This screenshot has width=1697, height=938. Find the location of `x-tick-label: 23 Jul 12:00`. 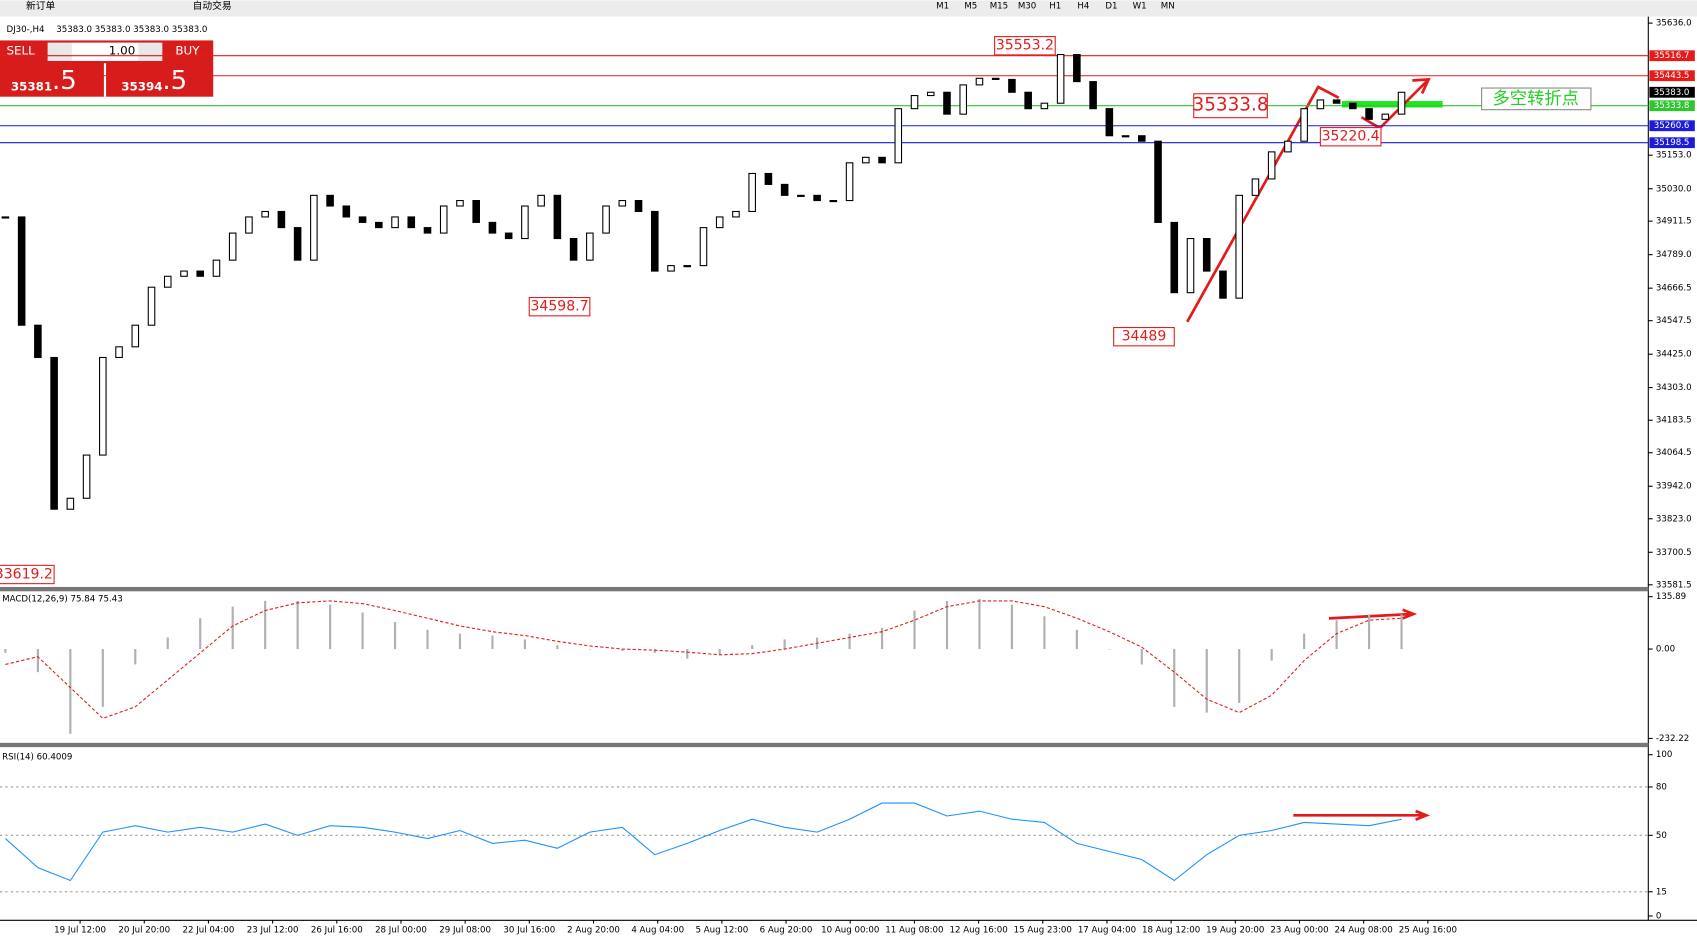

x-tick-label: 23 Jul 12:00 is located at coordinates (273, 931).